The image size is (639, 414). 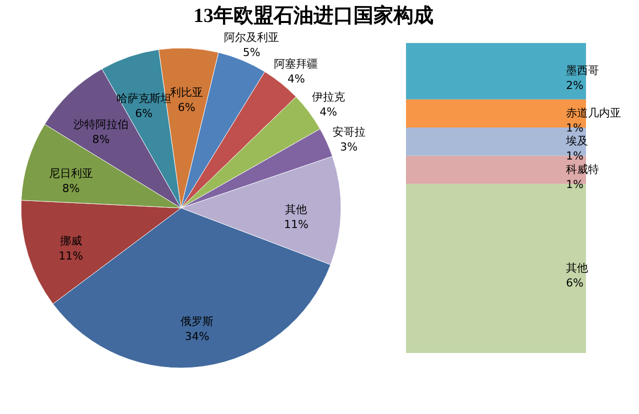 I want to click on data-label: 5%, so click(x=251, y=53).